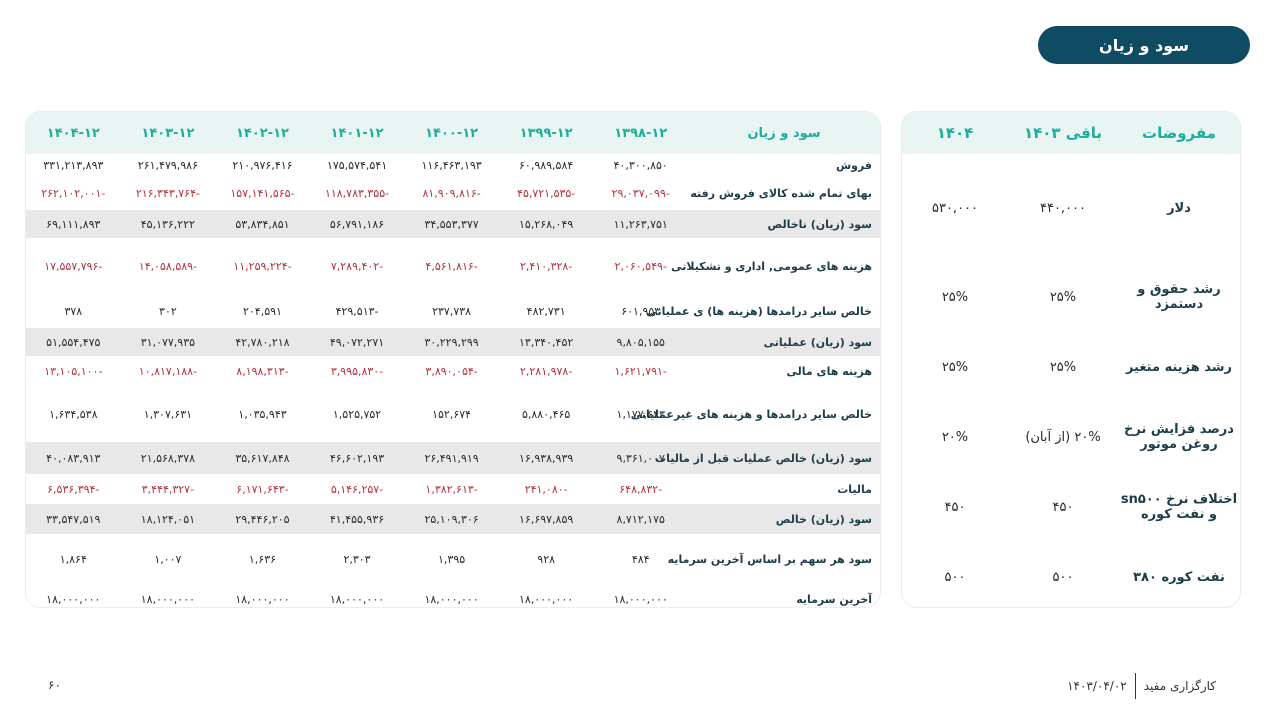 This screenshot has height=720, width=1280. What do you see at coordinates (641, 133) in the screenshot?
I see `period-header: ۱۳۹۸-۱۲` at bounding box center [641, 133].